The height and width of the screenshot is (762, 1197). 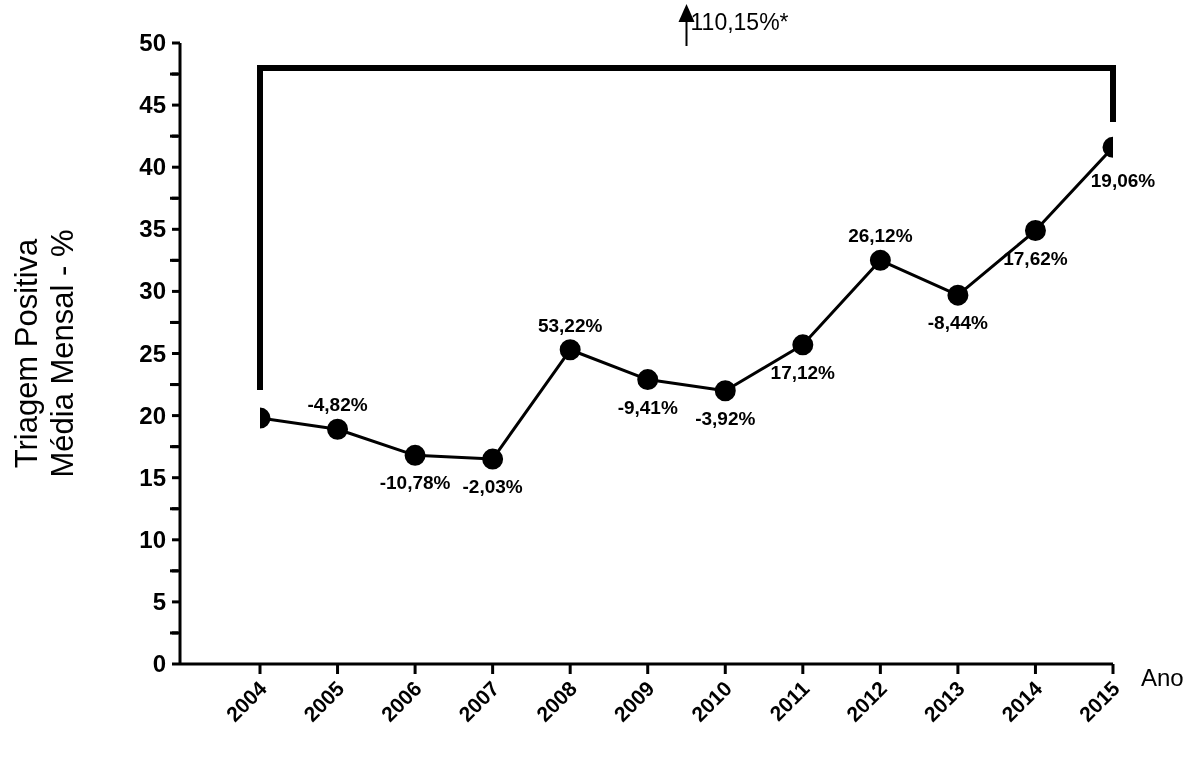 What do you see at coordinates (570, 325) in the screenshot?
I see `annotation: 53,22%` at bounding box center [570, 325].